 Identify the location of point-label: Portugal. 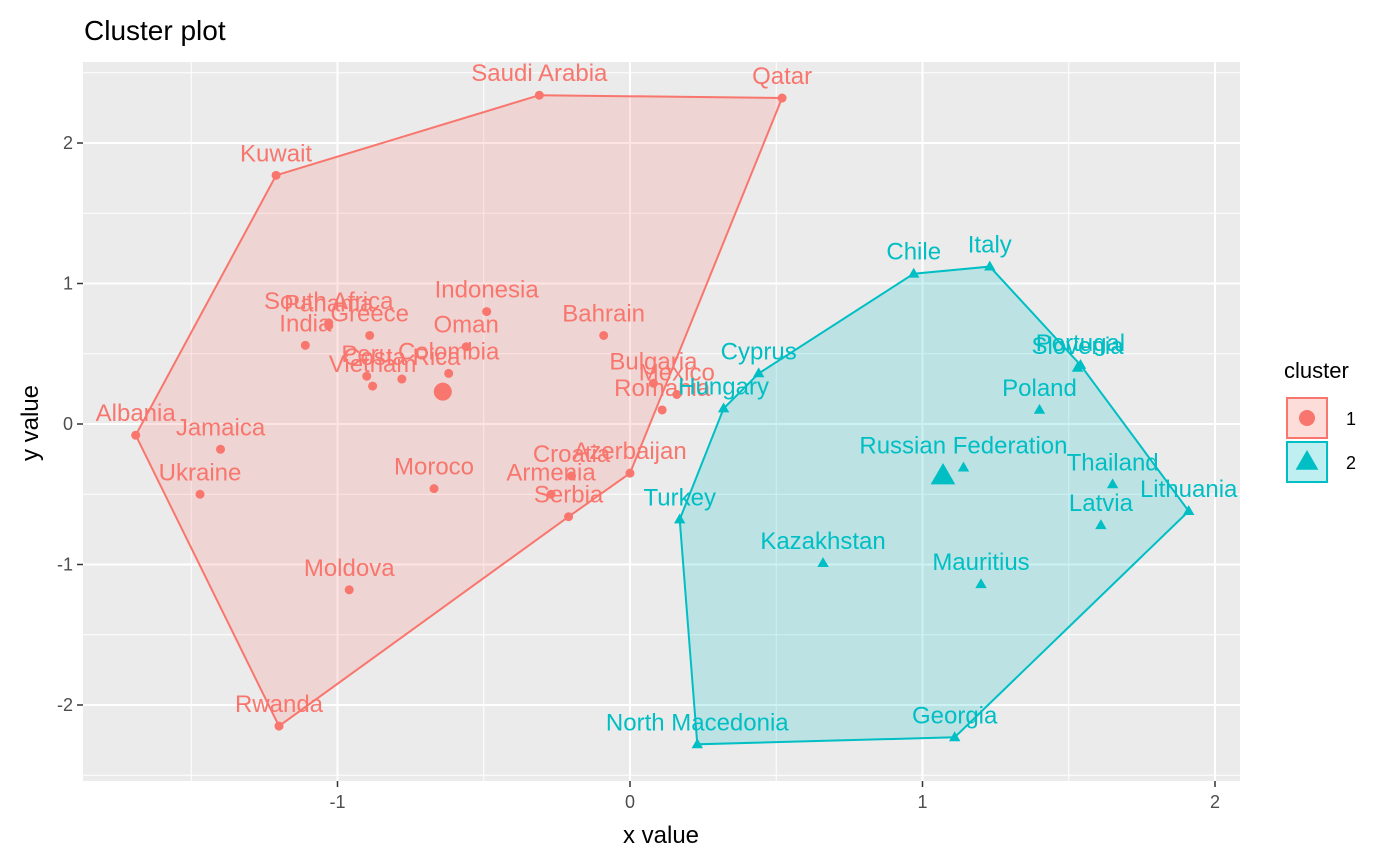
(1080, 343).